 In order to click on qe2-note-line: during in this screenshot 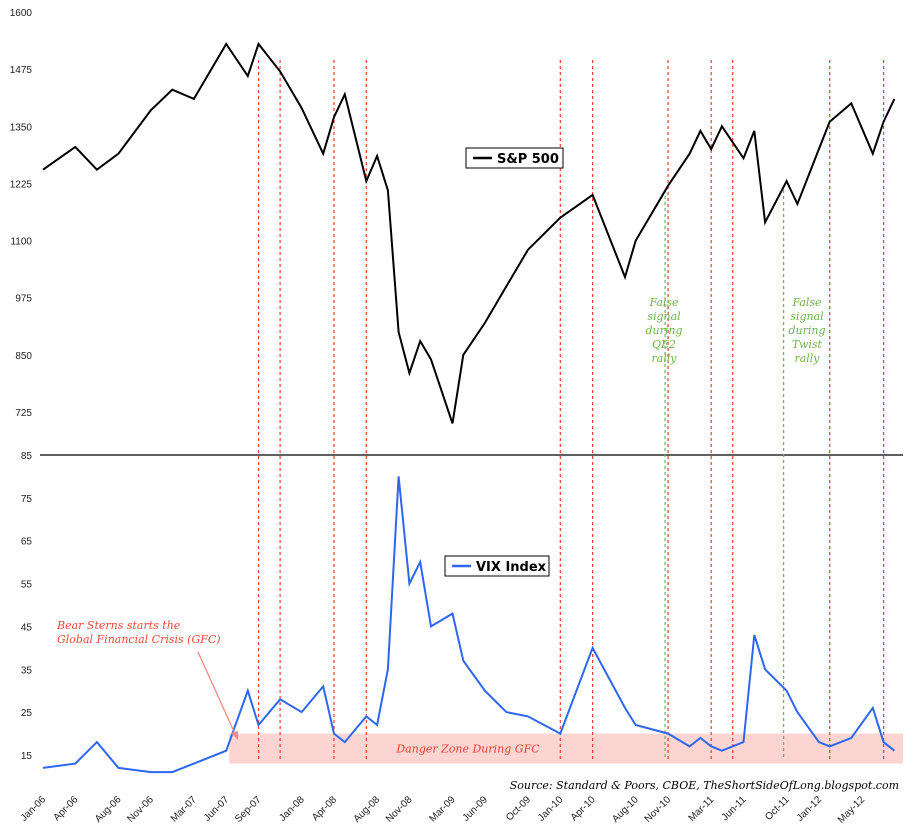, I will do `click(663, 330)`.